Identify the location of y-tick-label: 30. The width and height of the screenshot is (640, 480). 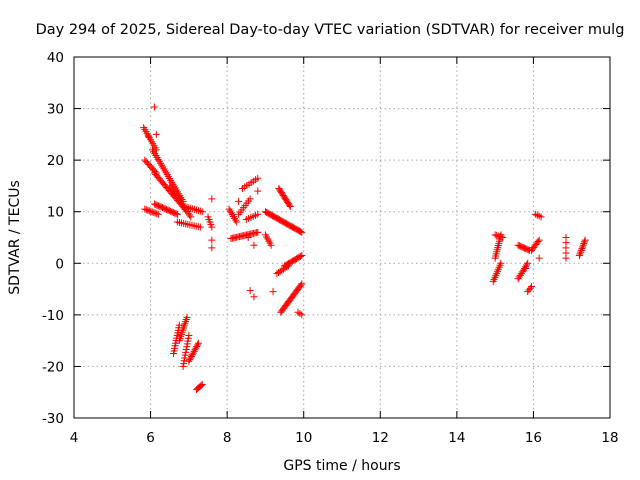
(55, 110).